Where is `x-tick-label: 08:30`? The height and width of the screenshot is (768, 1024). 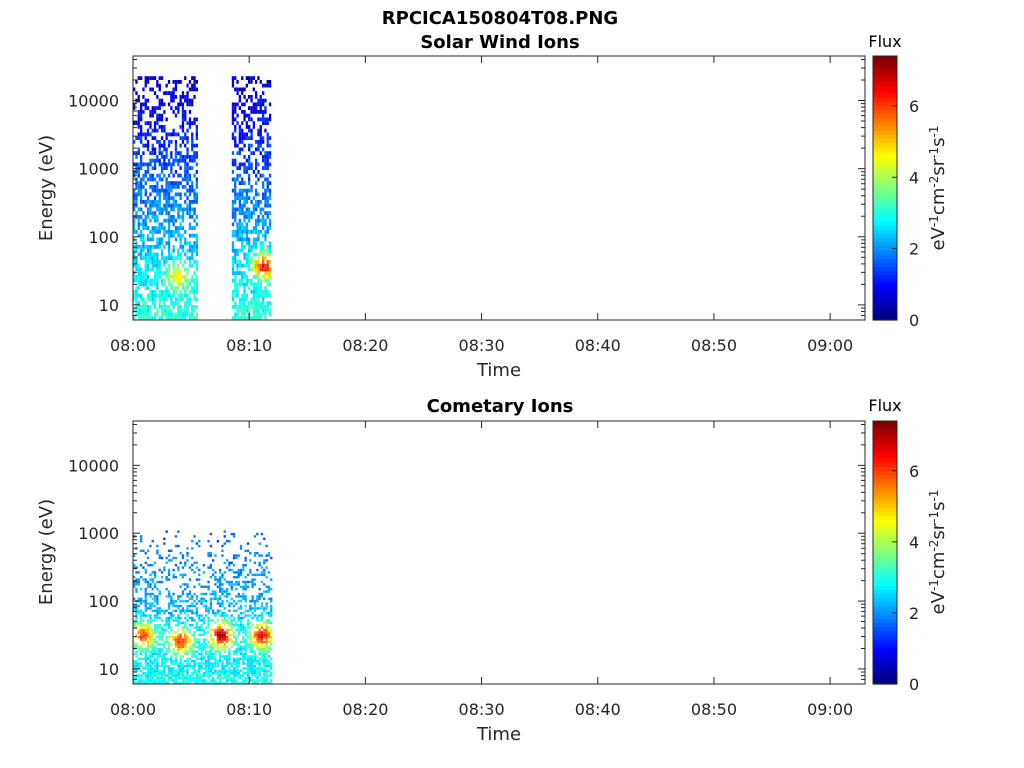 x-tick-label: 08:30 is located at coordinates (482, 709).